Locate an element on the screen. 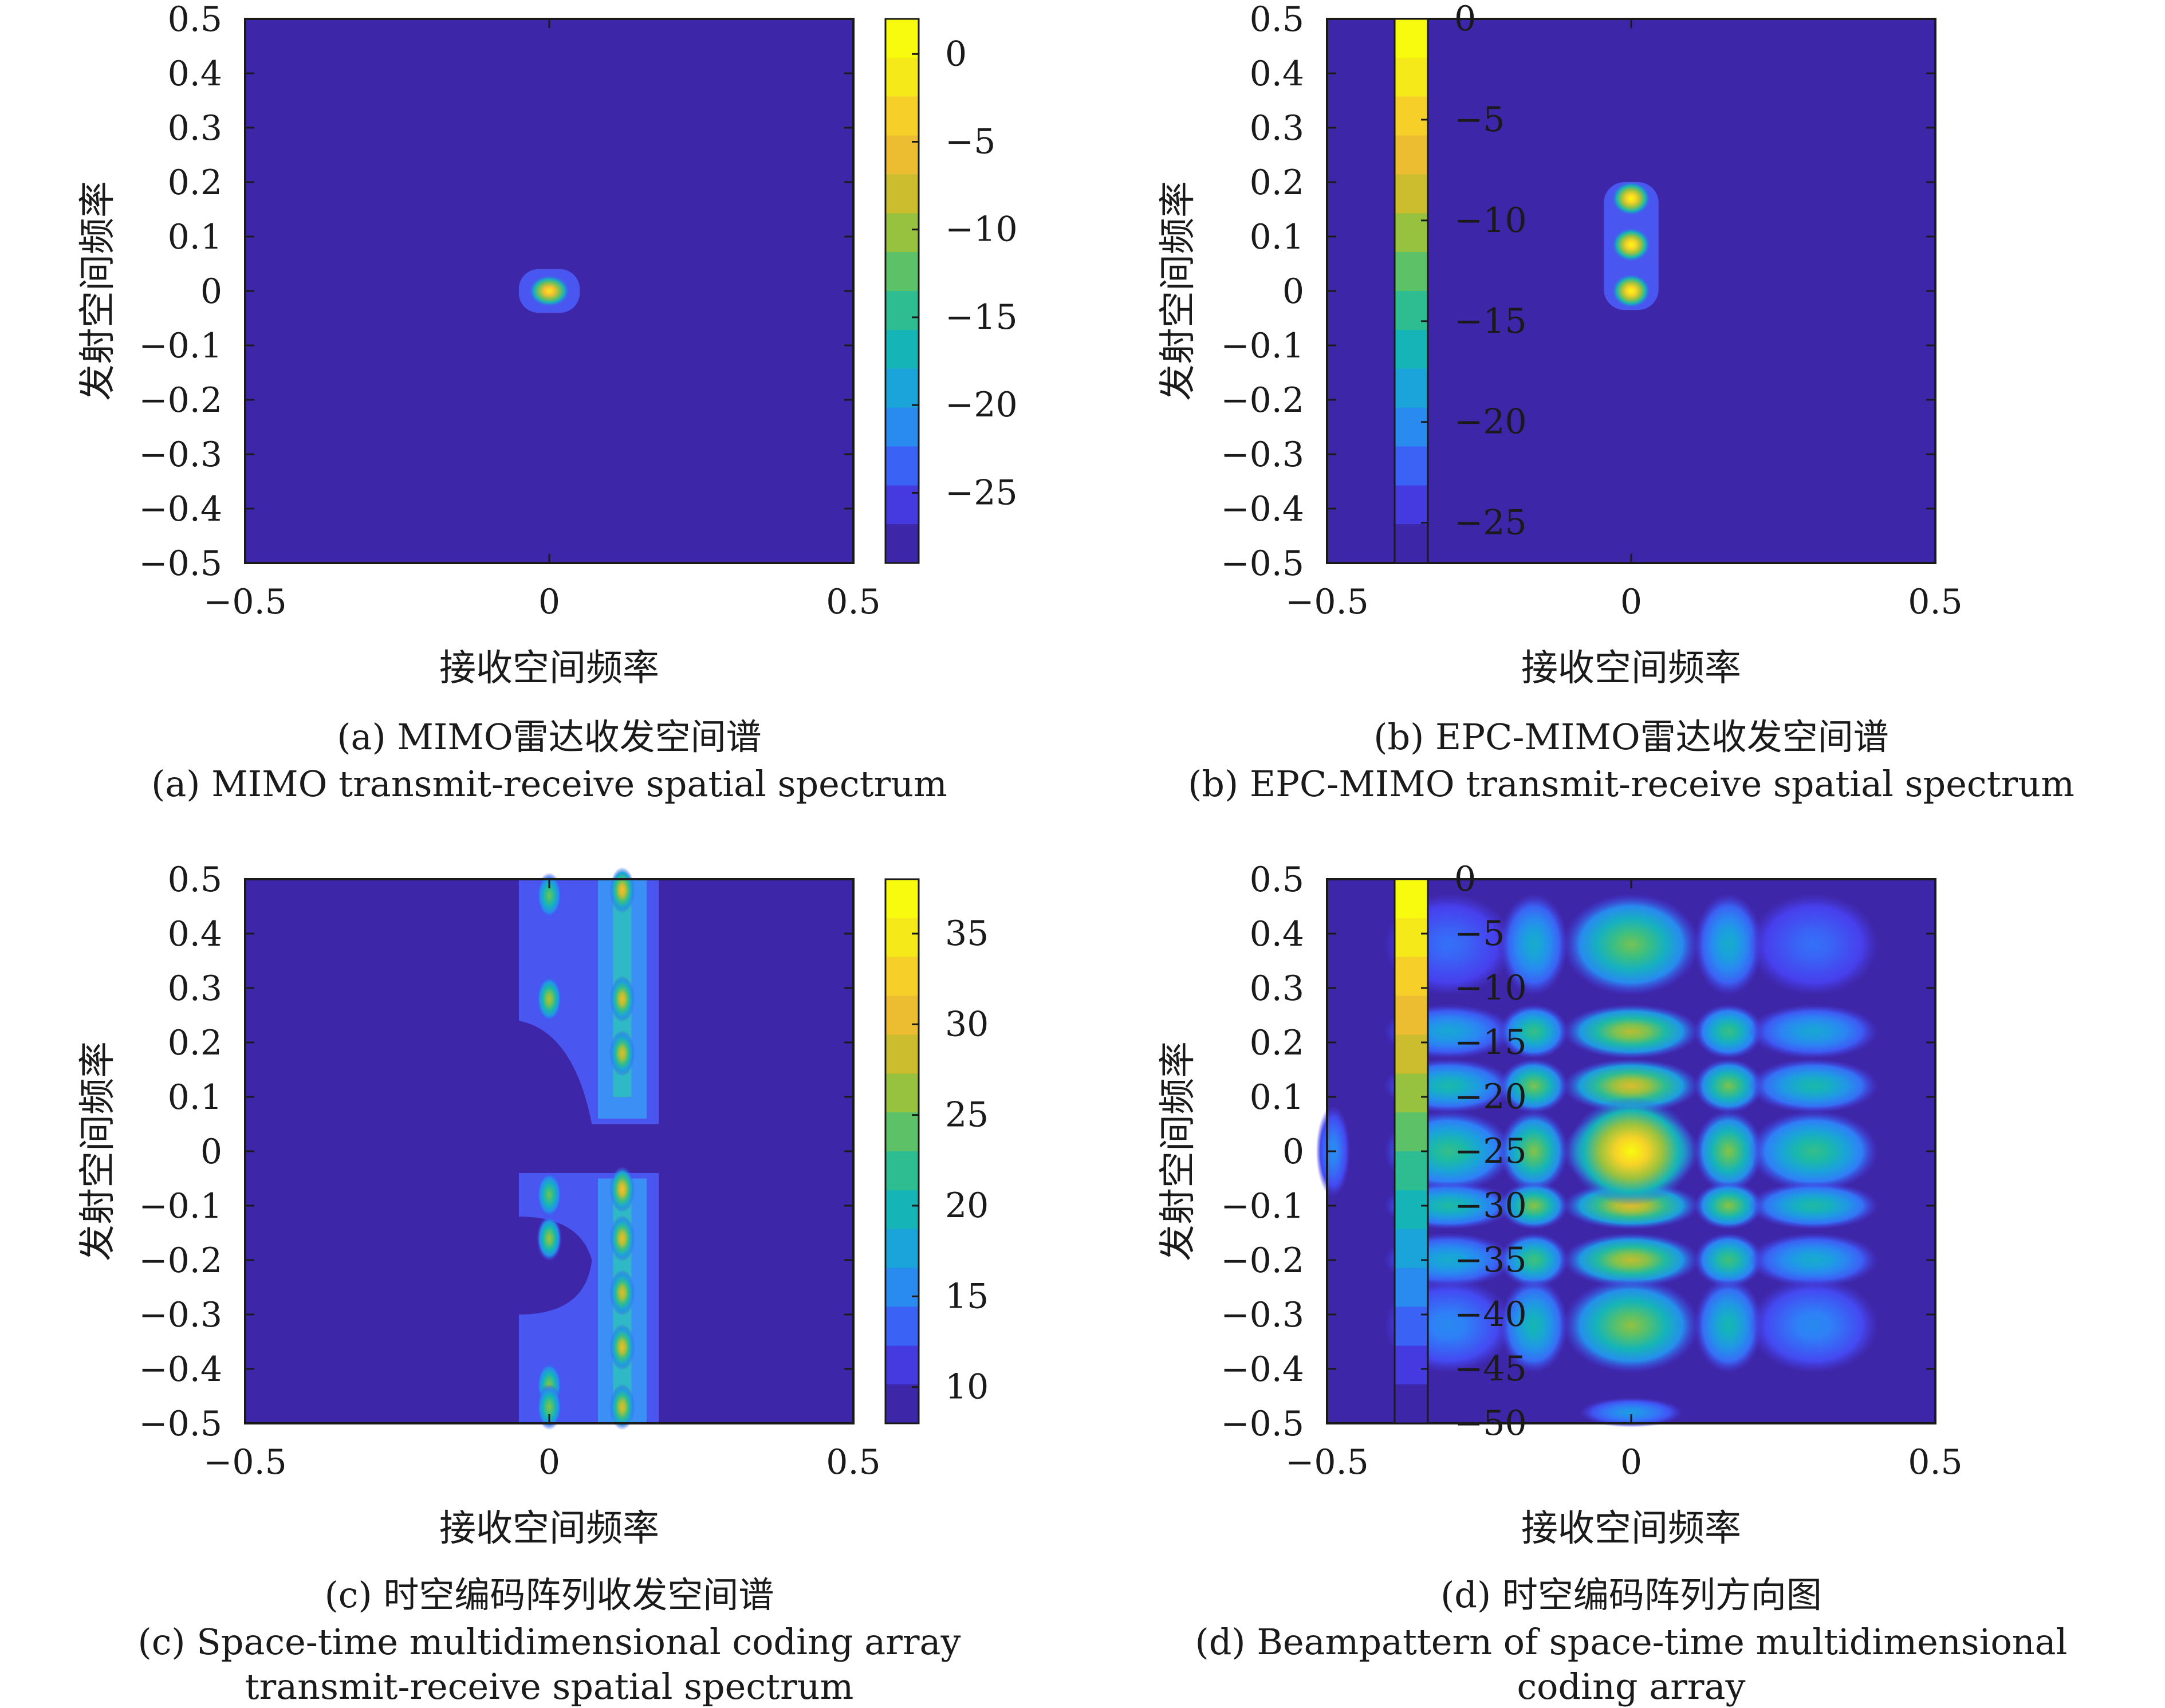 This screenshot has height=1708, width=2165. ylabel-a: 发射空间频率 is located at coordinates (98, 291).